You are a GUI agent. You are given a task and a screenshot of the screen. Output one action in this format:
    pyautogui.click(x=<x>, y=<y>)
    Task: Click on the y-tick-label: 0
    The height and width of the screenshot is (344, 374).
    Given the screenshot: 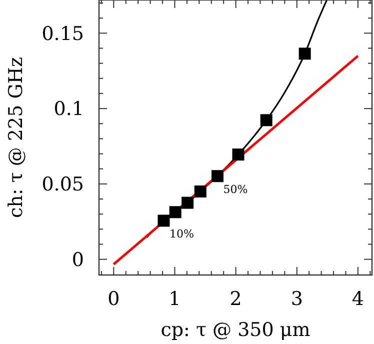 What is the action you would take?
    pyautogui.click(x=78, y=259)
    